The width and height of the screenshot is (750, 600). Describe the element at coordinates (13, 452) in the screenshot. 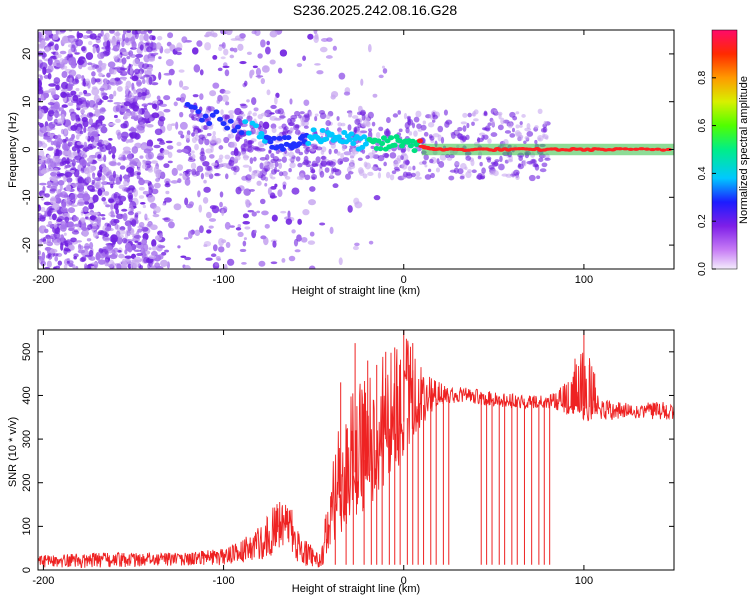

I see `snr-y-label: SNR (10 * v/v)` at that location.